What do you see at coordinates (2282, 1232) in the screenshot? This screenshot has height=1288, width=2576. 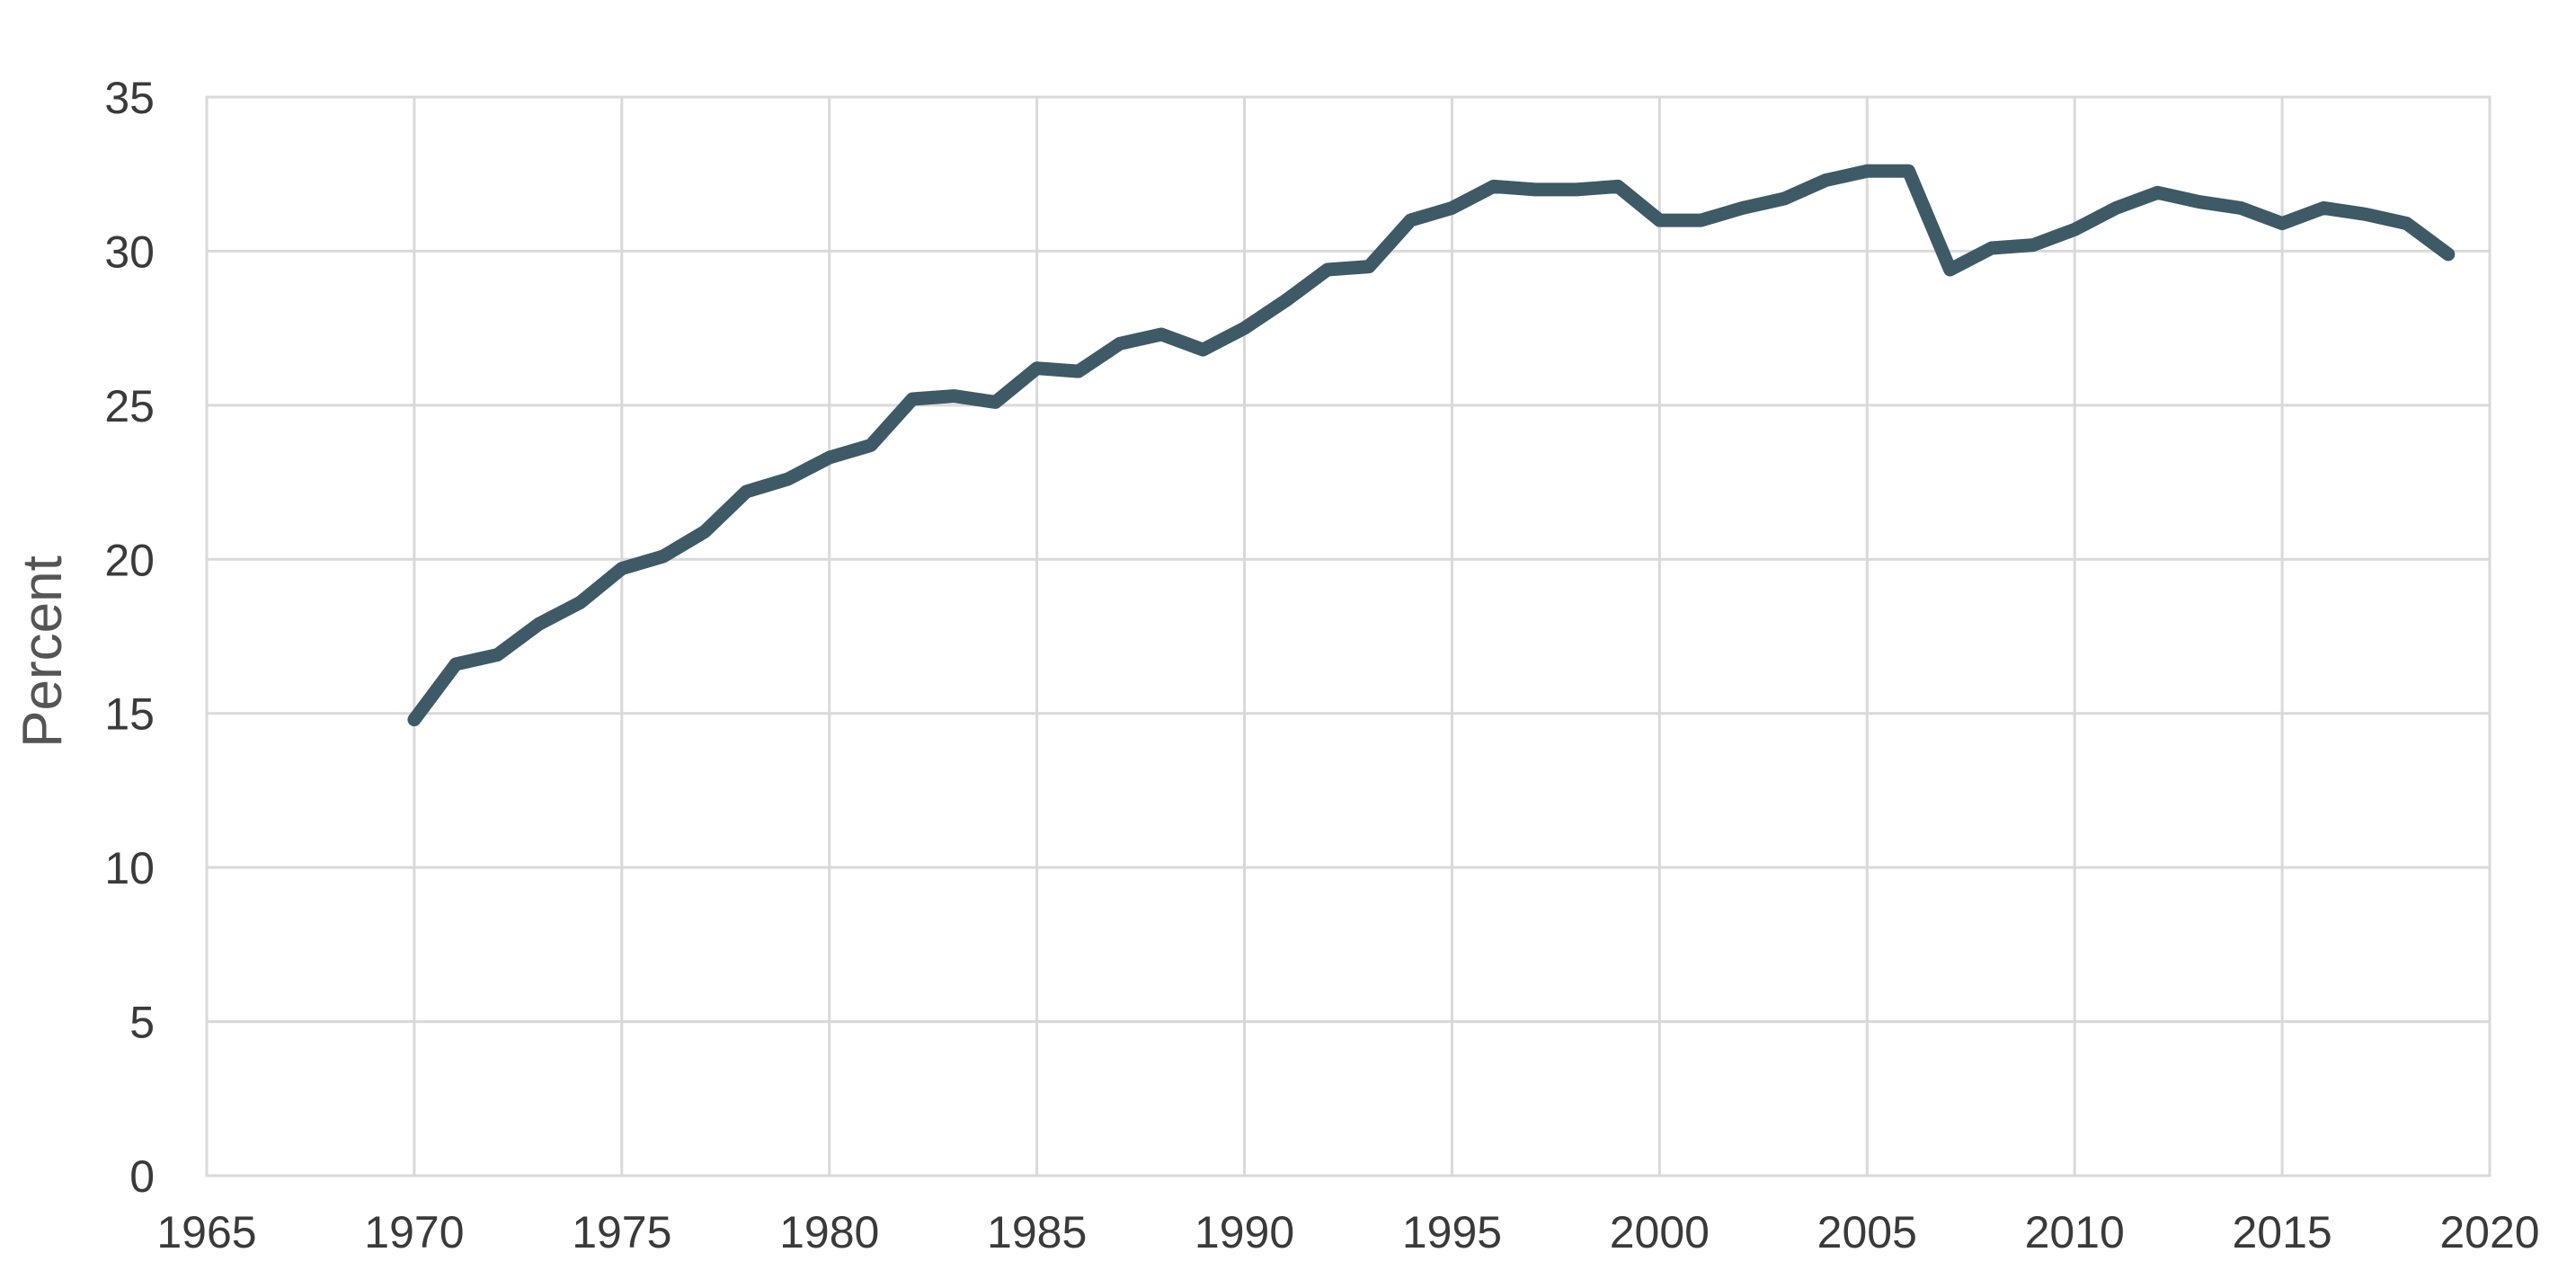 I see `x-tick-label: 2015` at bounding box center [2282, 1232].